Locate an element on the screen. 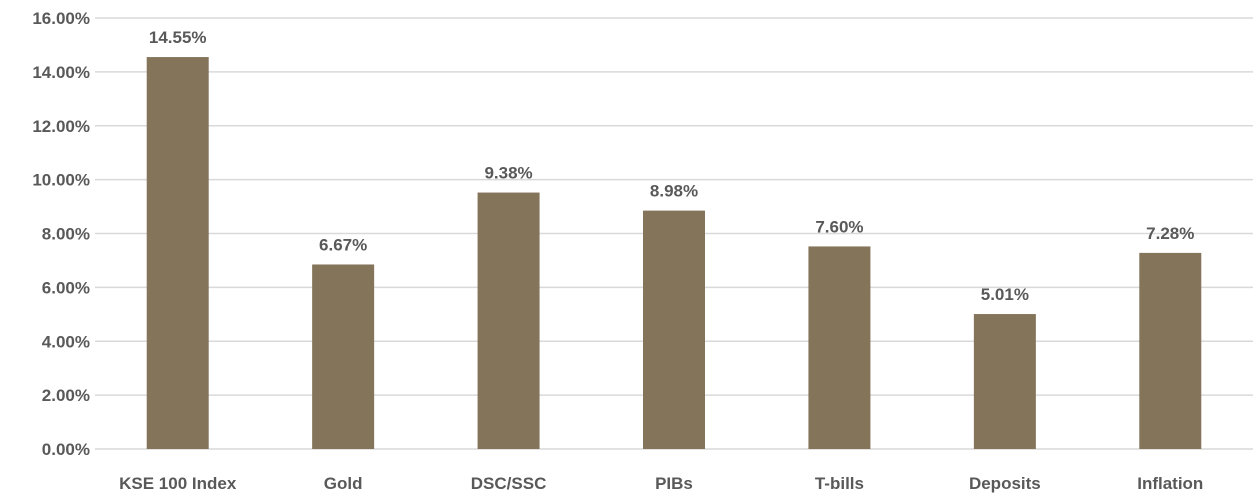 This screenshot has height=497, width=1257. data-label: 7.60% is located at coordinates (839, 226).